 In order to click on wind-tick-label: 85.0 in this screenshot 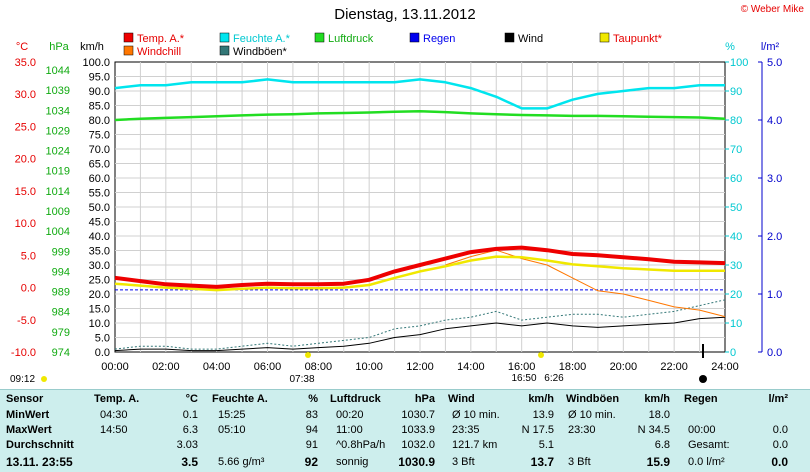, I will do `click(99, 107)`.